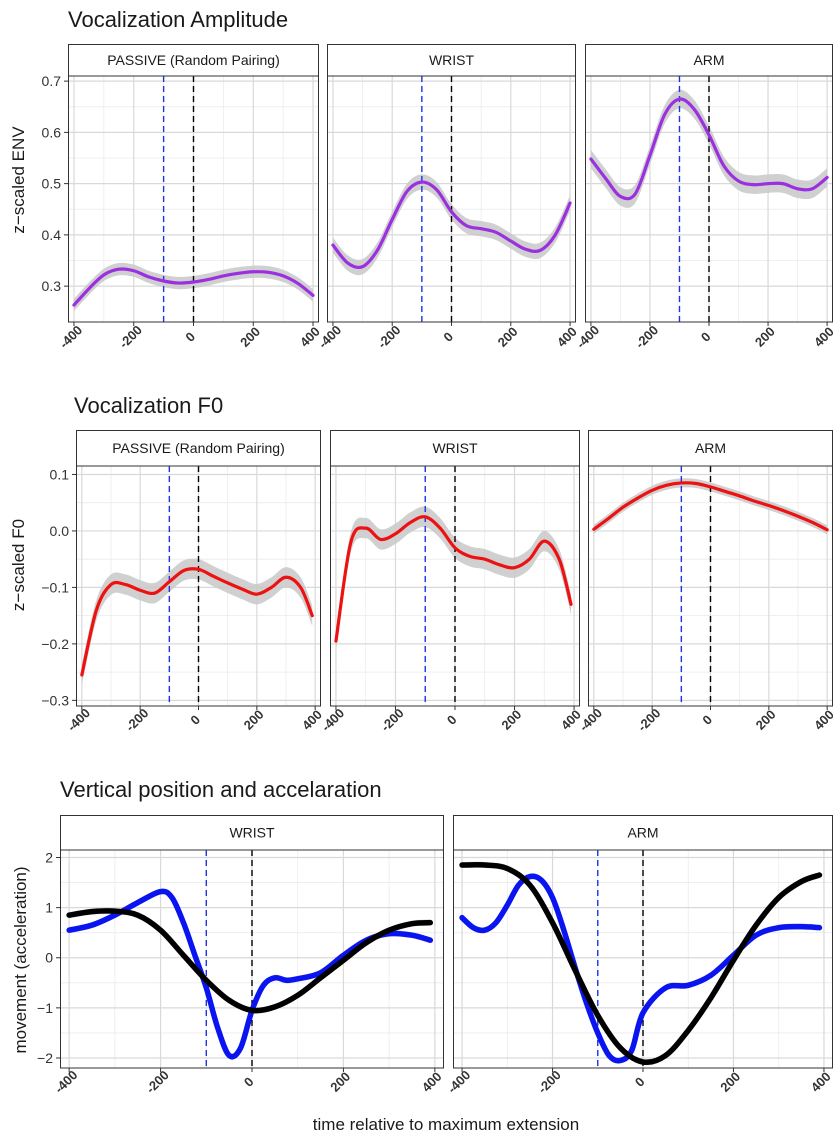  I want to click on y-tick-label: 0.4, so click(52, 235).